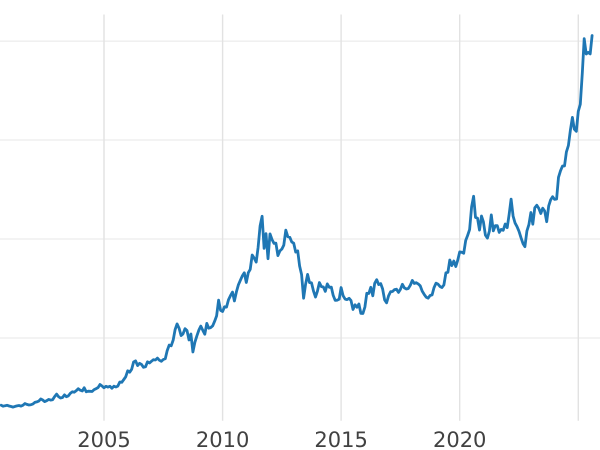 The height and width of the screenshot is (450, 600). Describe the element at coordinates (459, 439) in the screenshot. I see `x-axis-tick-label-2020: 2020` at that location.